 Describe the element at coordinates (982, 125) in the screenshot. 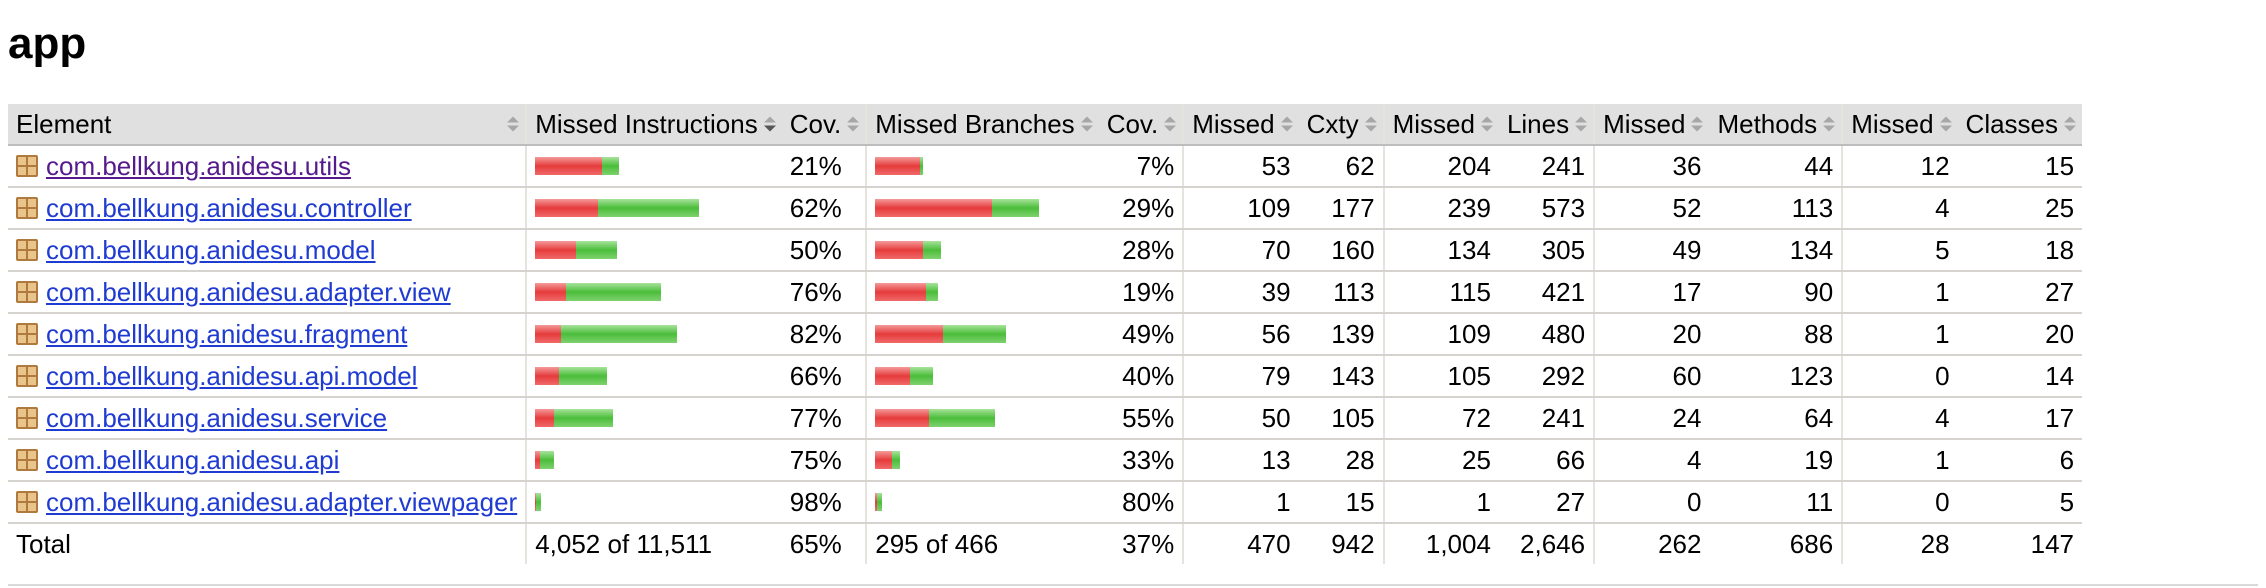

I see `column-header: Missed Branches` at that location.